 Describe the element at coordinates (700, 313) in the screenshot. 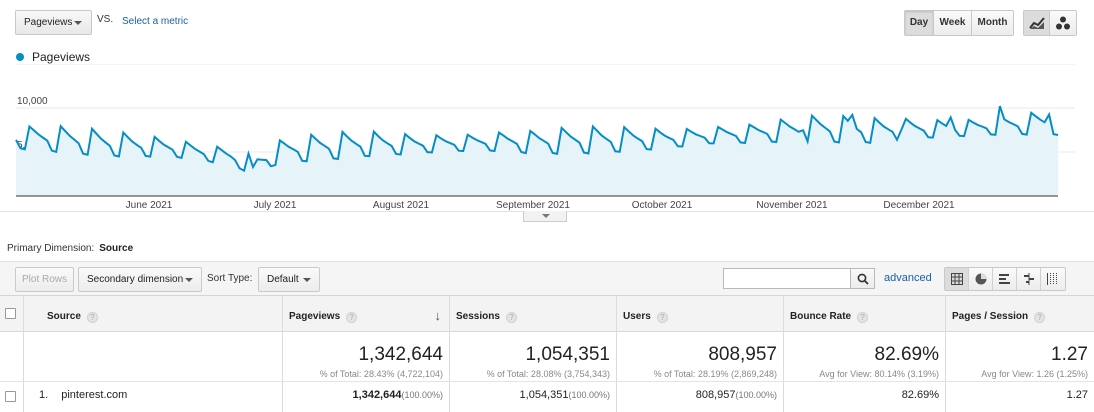

I see `col-header-users: Users?` at that location.